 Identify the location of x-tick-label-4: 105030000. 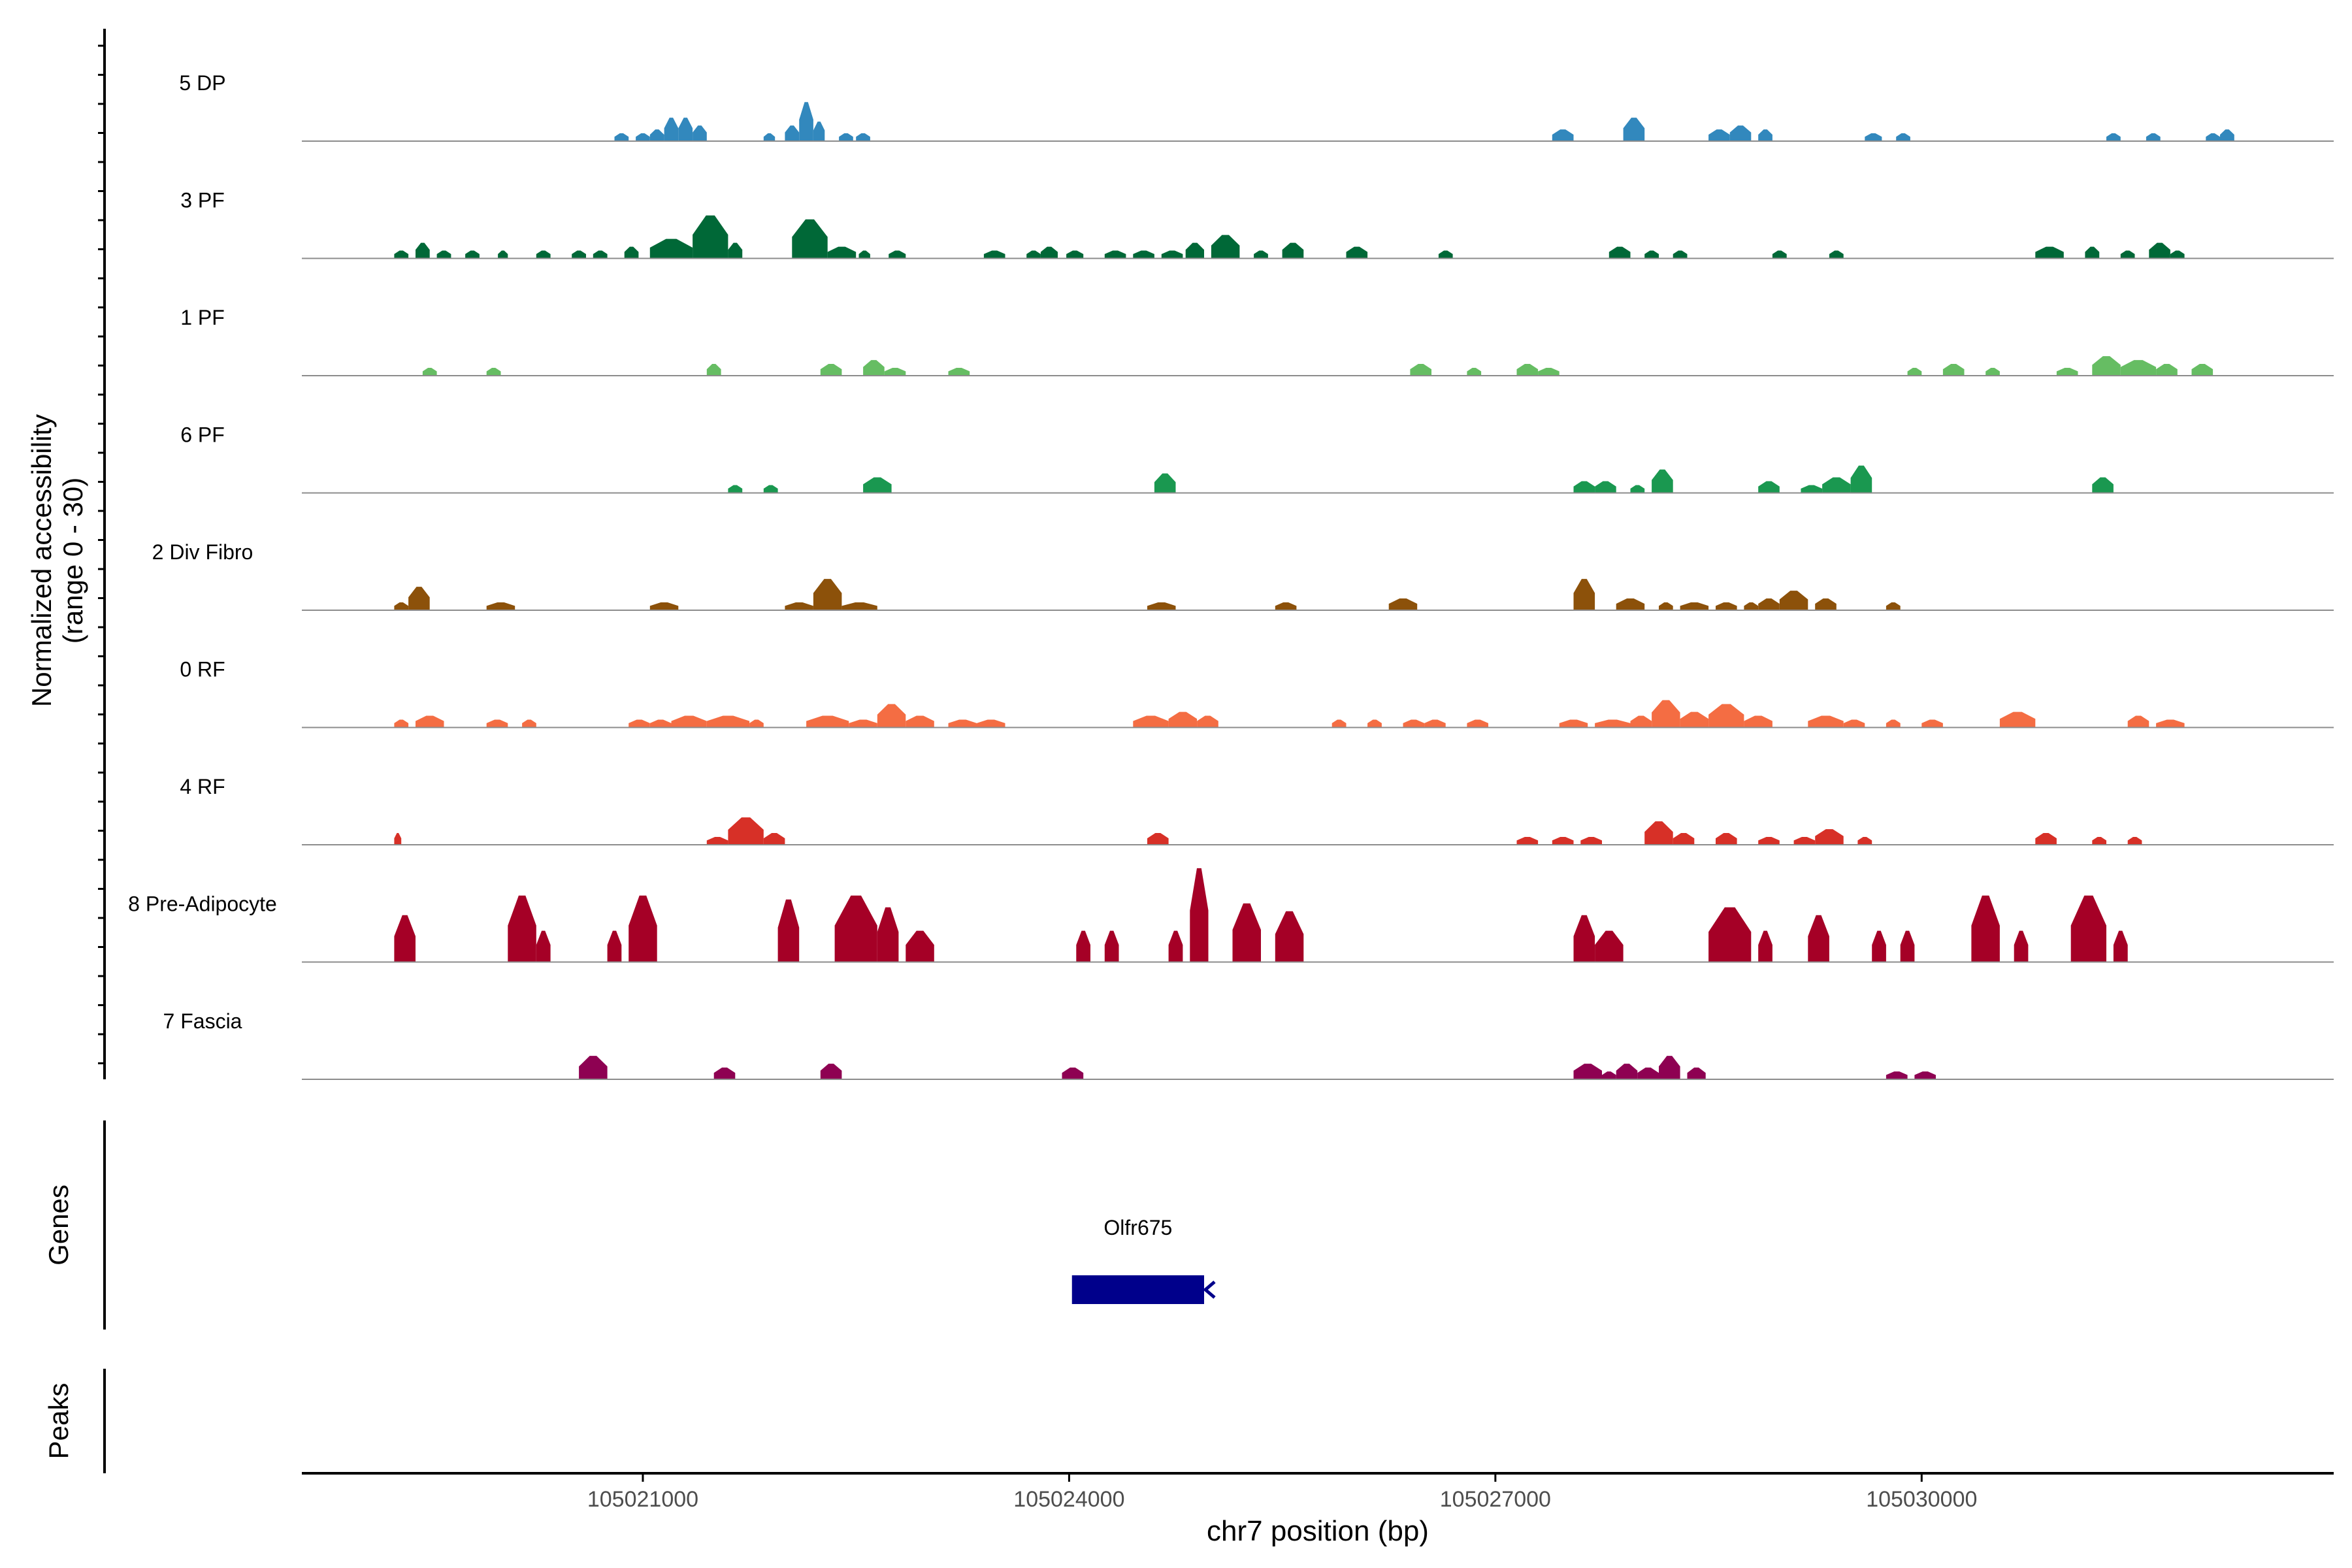
(1921, 1499).